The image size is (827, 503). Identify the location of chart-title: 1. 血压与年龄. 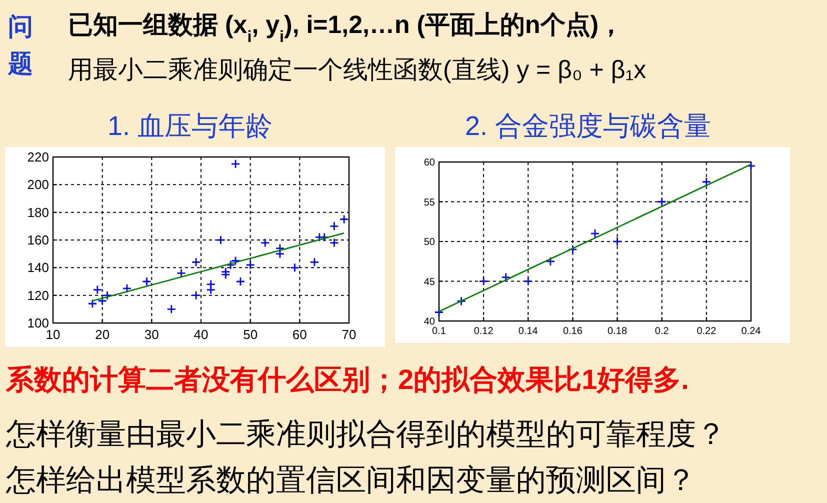
(190, 126).